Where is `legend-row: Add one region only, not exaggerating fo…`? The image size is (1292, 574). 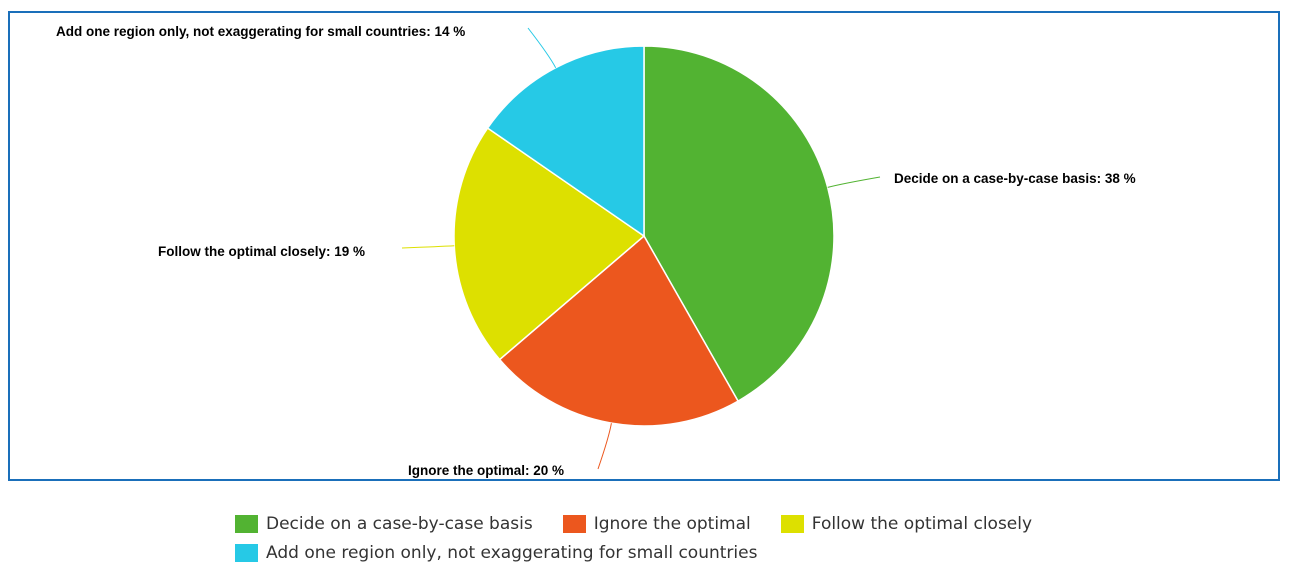 legend-row: Add one region only, not exaggerating fo… is located at coordinates (665, 552).